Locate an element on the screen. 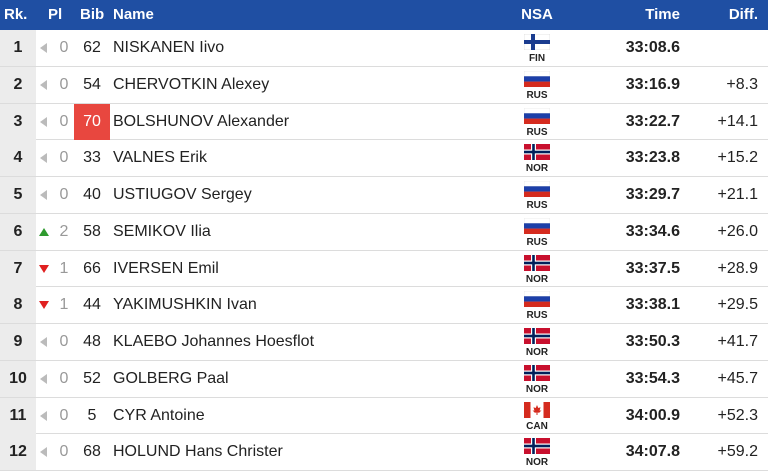 Image resolution: width=768 pixels, height=471 pixels. rank: 2 is located at coordinates (18, 84).